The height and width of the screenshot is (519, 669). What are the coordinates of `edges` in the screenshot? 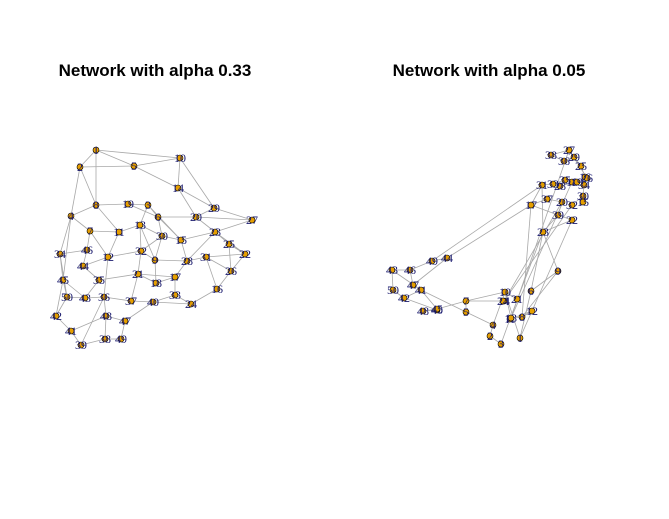 It's located at (154, 247).